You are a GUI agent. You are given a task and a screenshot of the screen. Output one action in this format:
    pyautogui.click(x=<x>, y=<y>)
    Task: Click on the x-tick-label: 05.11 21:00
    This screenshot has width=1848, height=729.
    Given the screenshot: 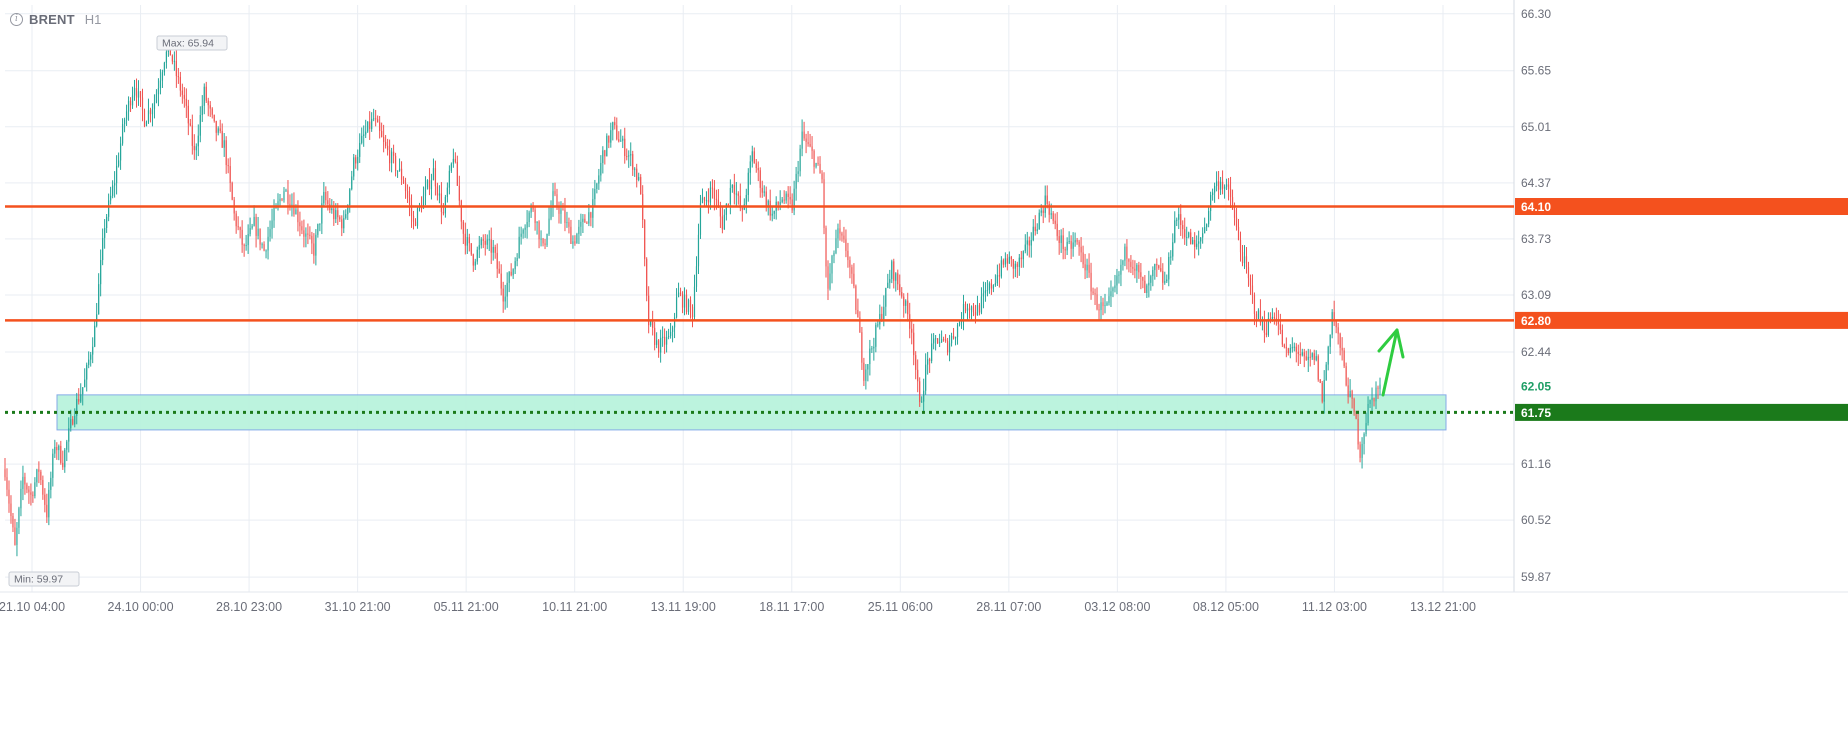 What is the action you would take?
    pyautogui.click(x=466, y=607)
    